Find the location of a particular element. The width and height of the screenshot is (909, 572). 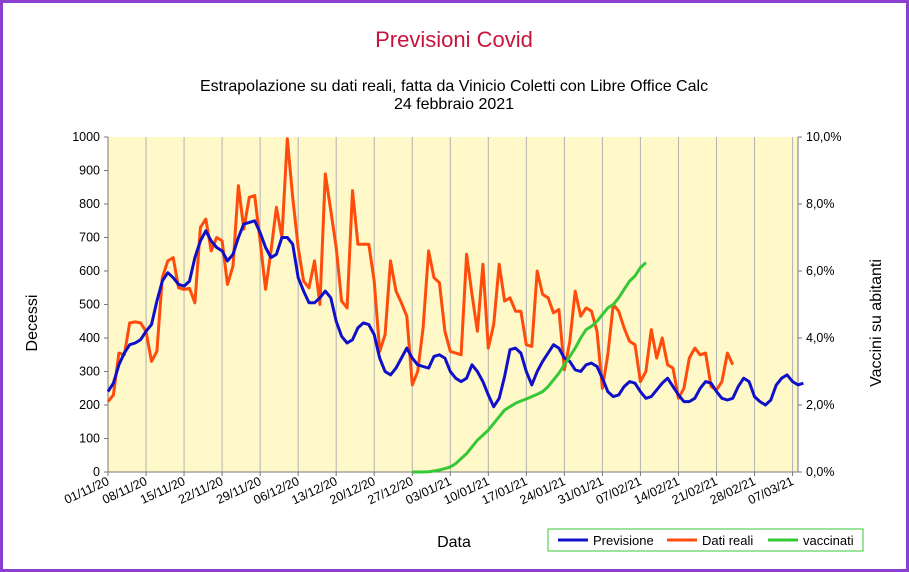

legend-label-dati-reali: Dati reali is located at coordinates (727, 540).